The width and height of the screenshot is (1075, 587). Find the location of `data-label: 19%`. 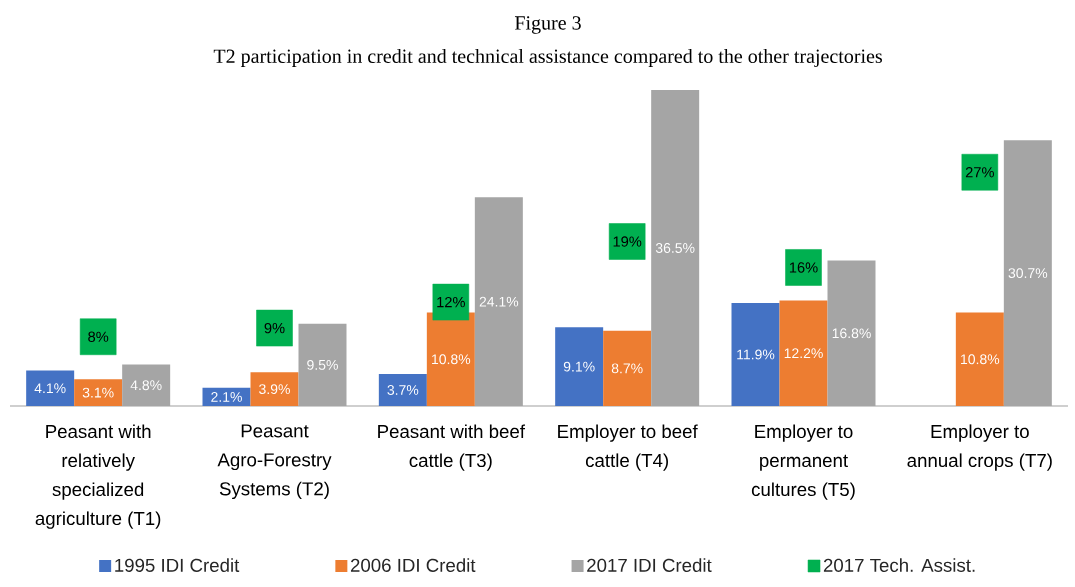

data-label: 19% is located at coordinates (627, 241).